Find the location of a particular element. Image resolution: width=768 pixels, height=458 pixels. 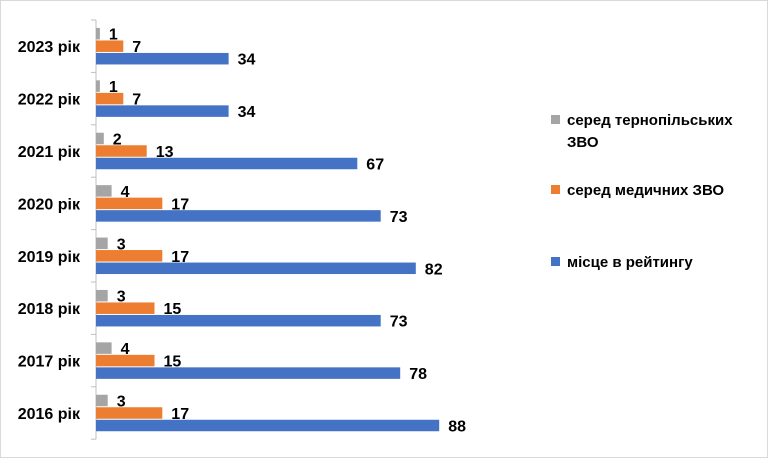

category-label: 2016 рік is located at coordinates (49, 414).